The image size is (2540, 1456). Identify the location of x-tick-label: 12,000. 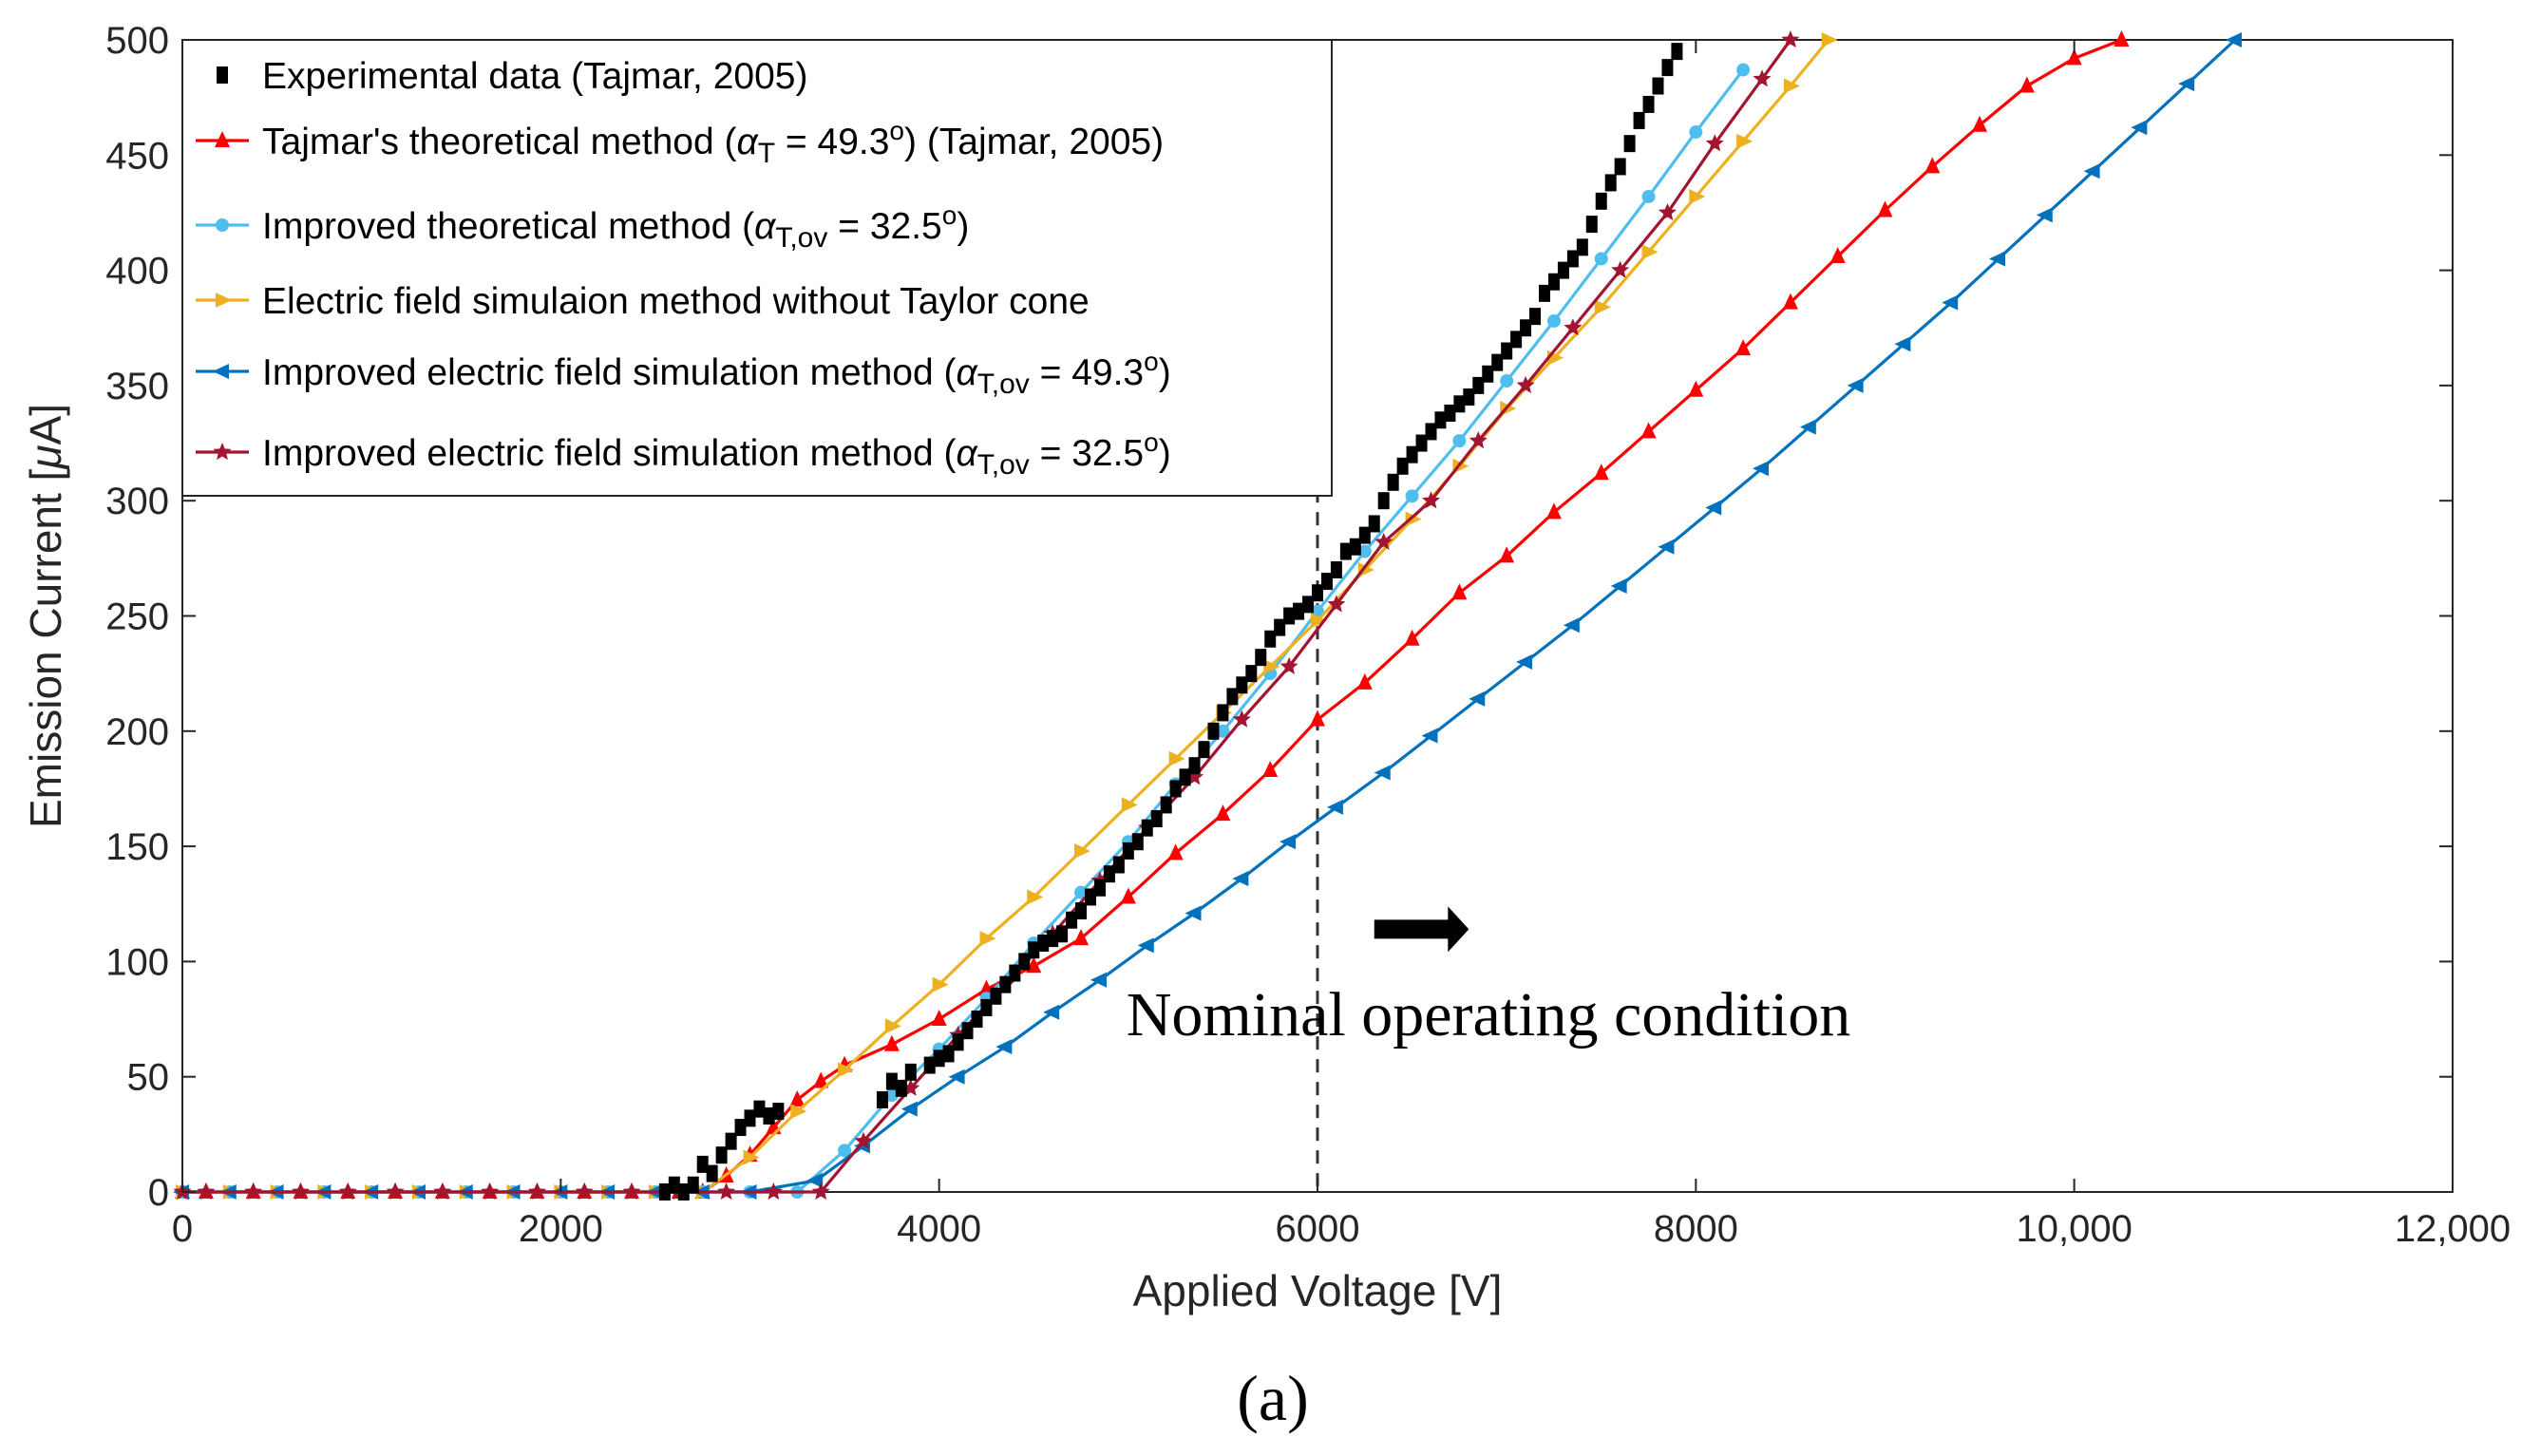
(2453, 1229).